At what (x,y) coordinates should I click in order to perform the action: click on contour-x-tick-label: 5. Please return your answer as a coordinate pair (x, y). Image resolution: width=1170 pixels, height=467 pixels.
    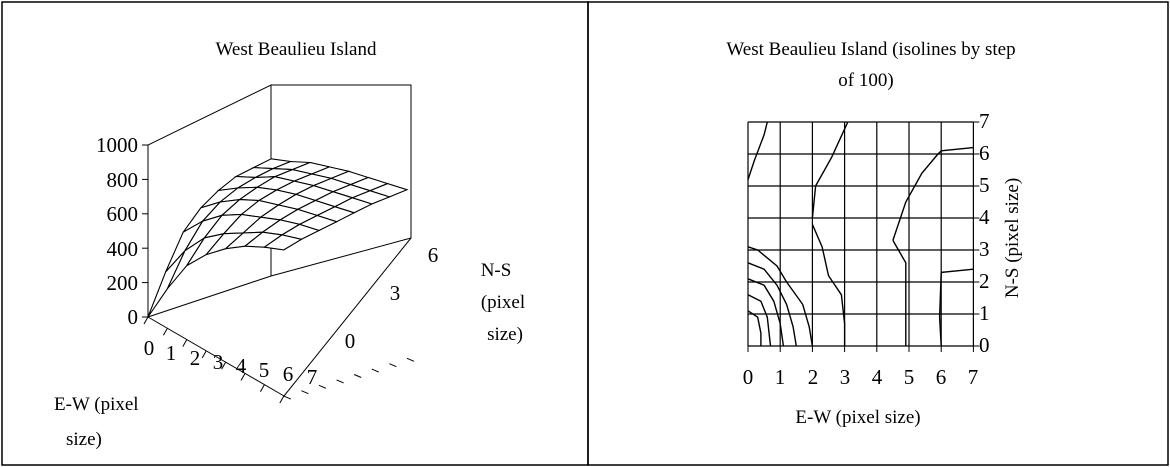
    Looking at the image, I should click on (909, 377).